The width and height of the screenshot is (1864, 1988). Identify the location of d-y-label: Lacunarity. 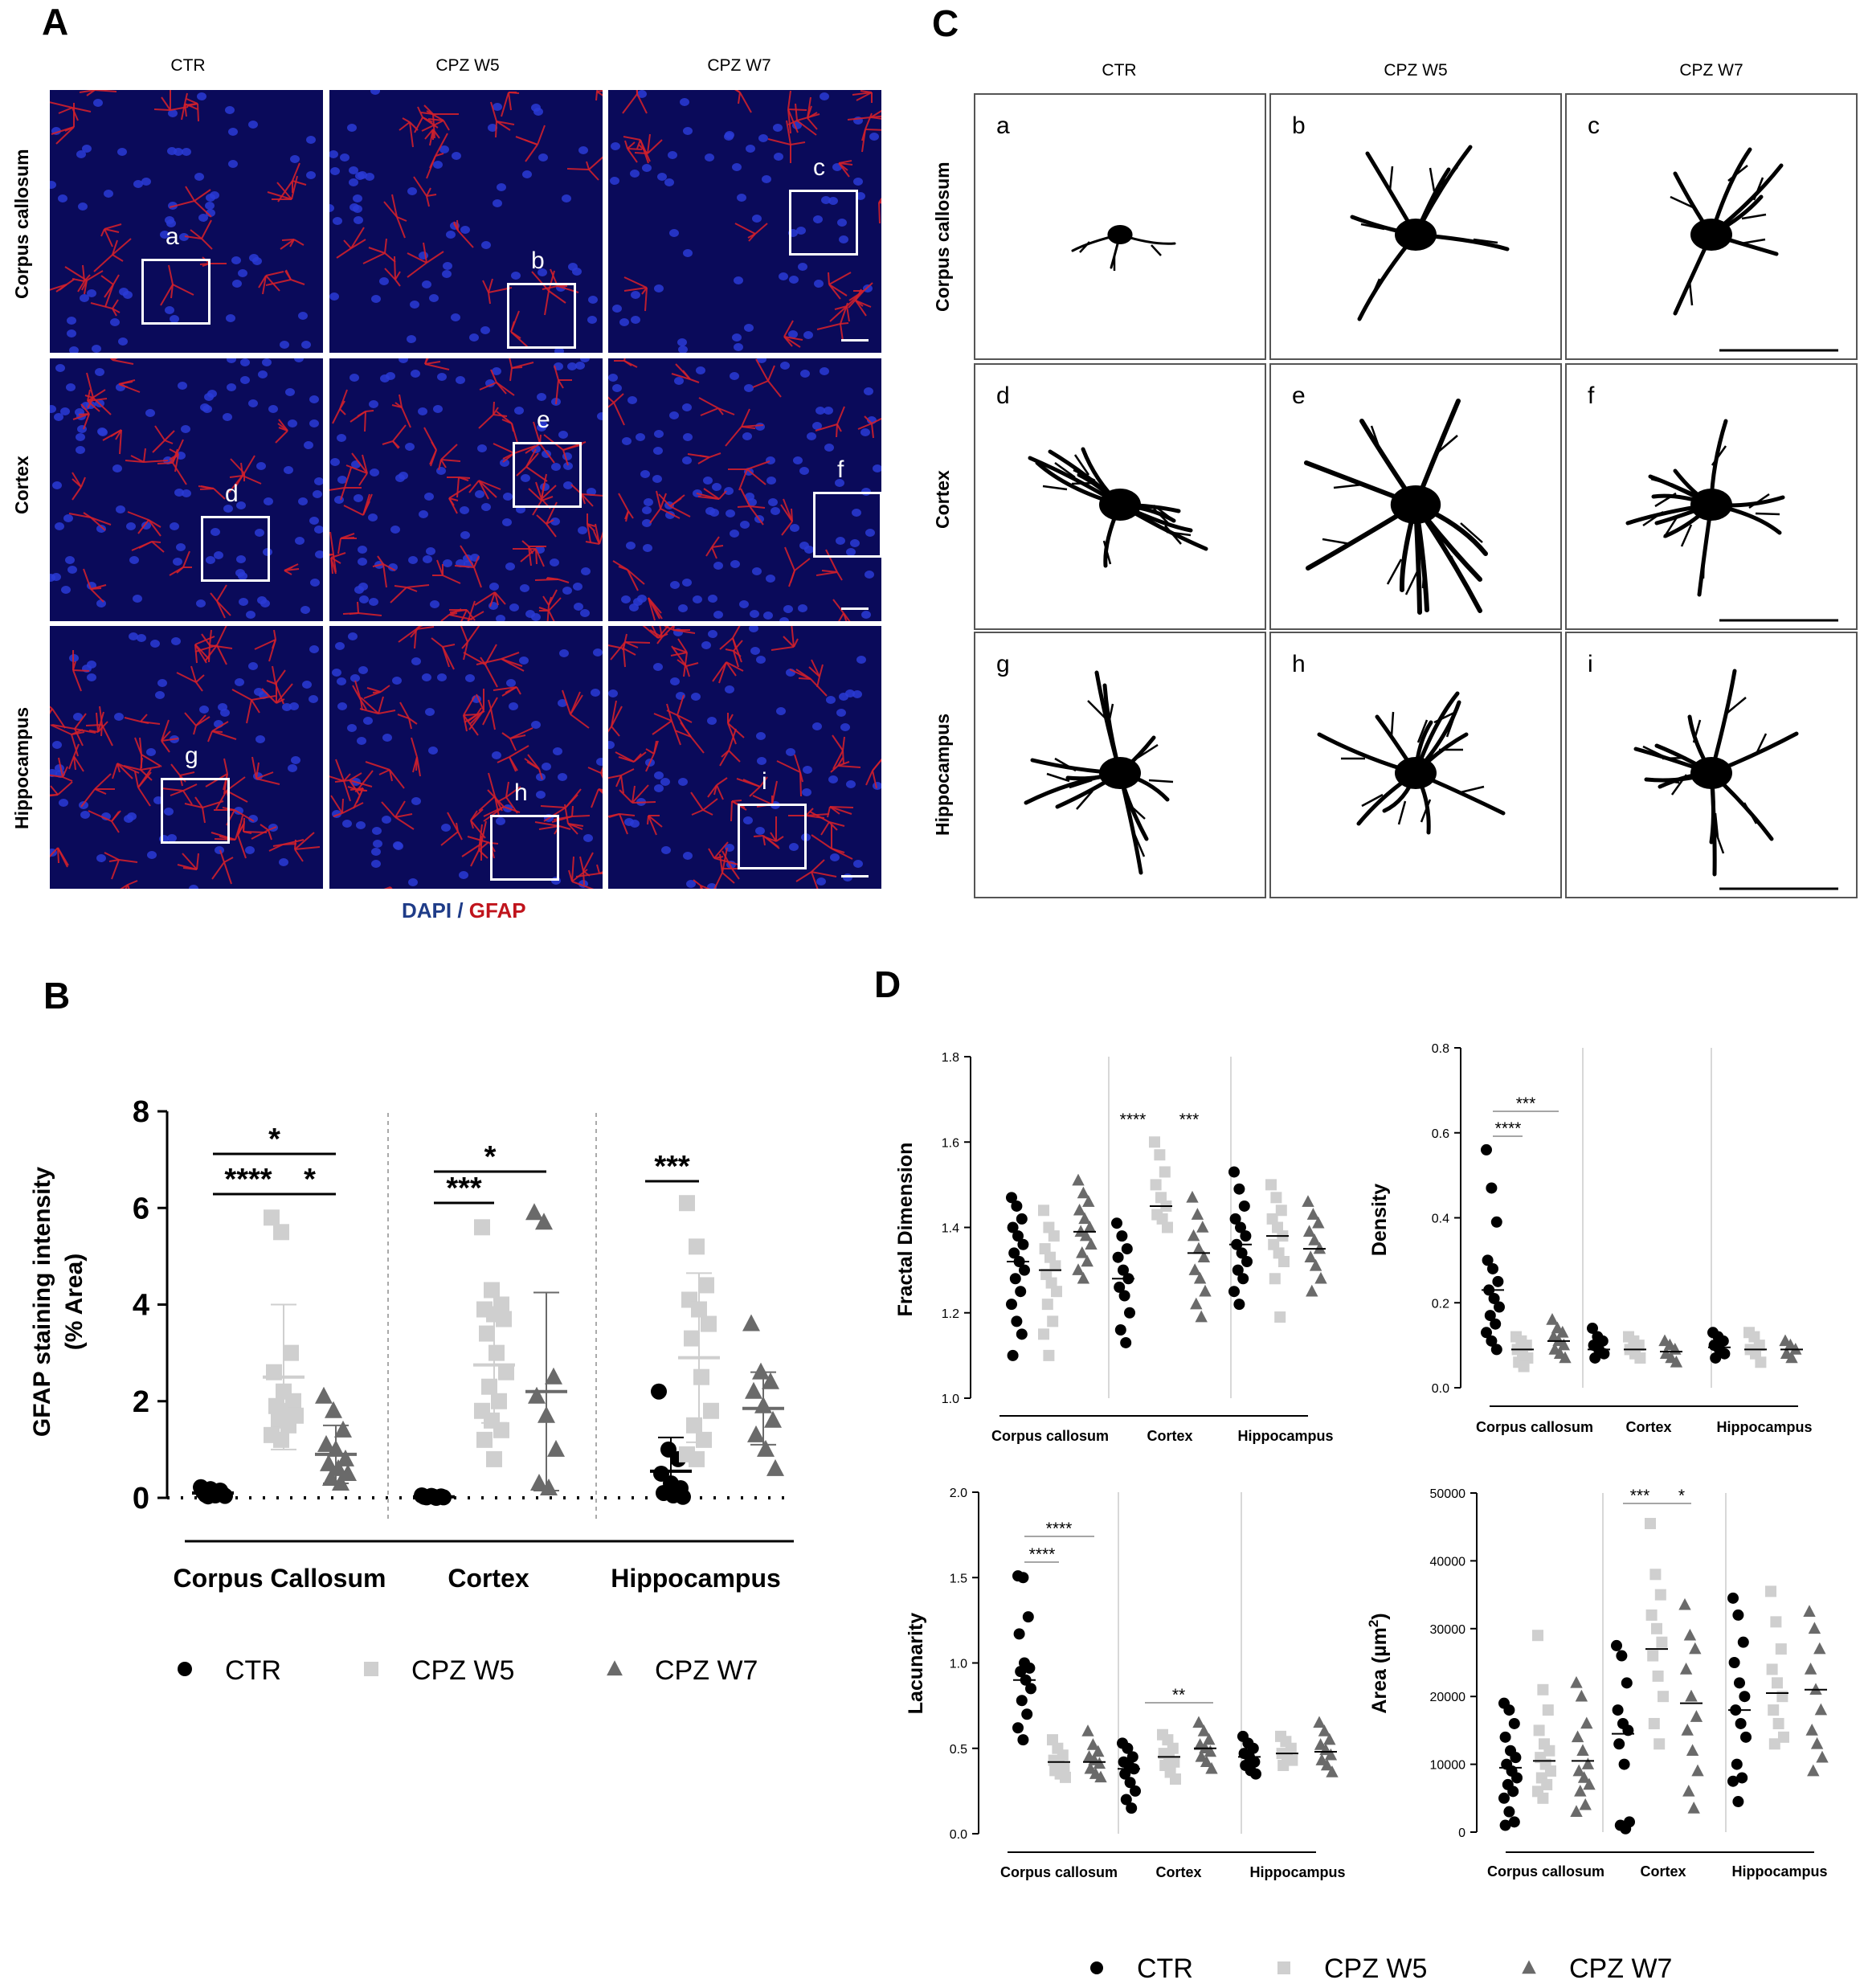
(916, 1664).